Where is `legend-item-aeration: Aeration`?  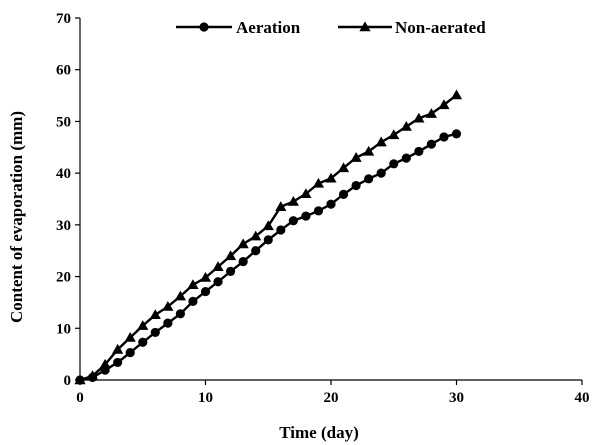 legend-item-aeration: Aeration is located at coordinates (238, 27).